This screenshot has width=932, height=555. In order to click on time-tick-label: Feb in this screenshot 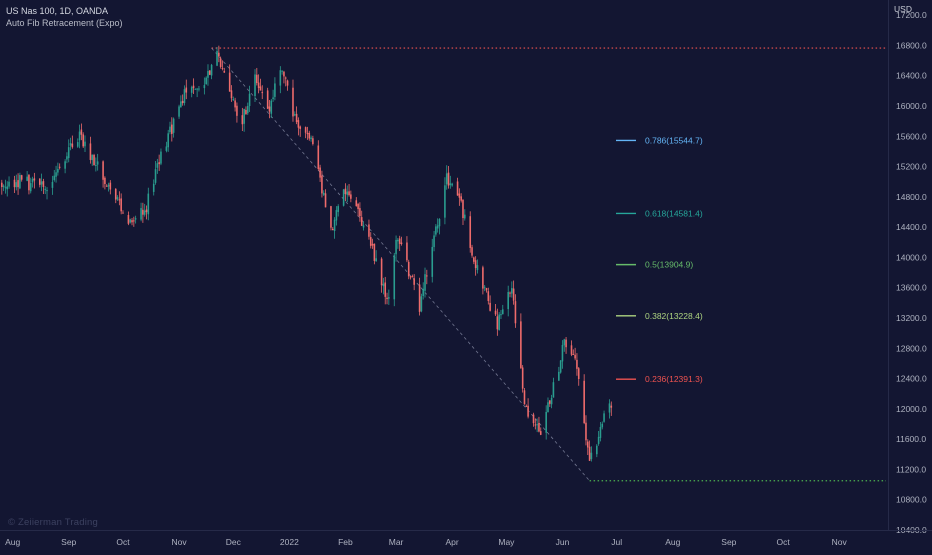, I will do `click(345, 542)`.